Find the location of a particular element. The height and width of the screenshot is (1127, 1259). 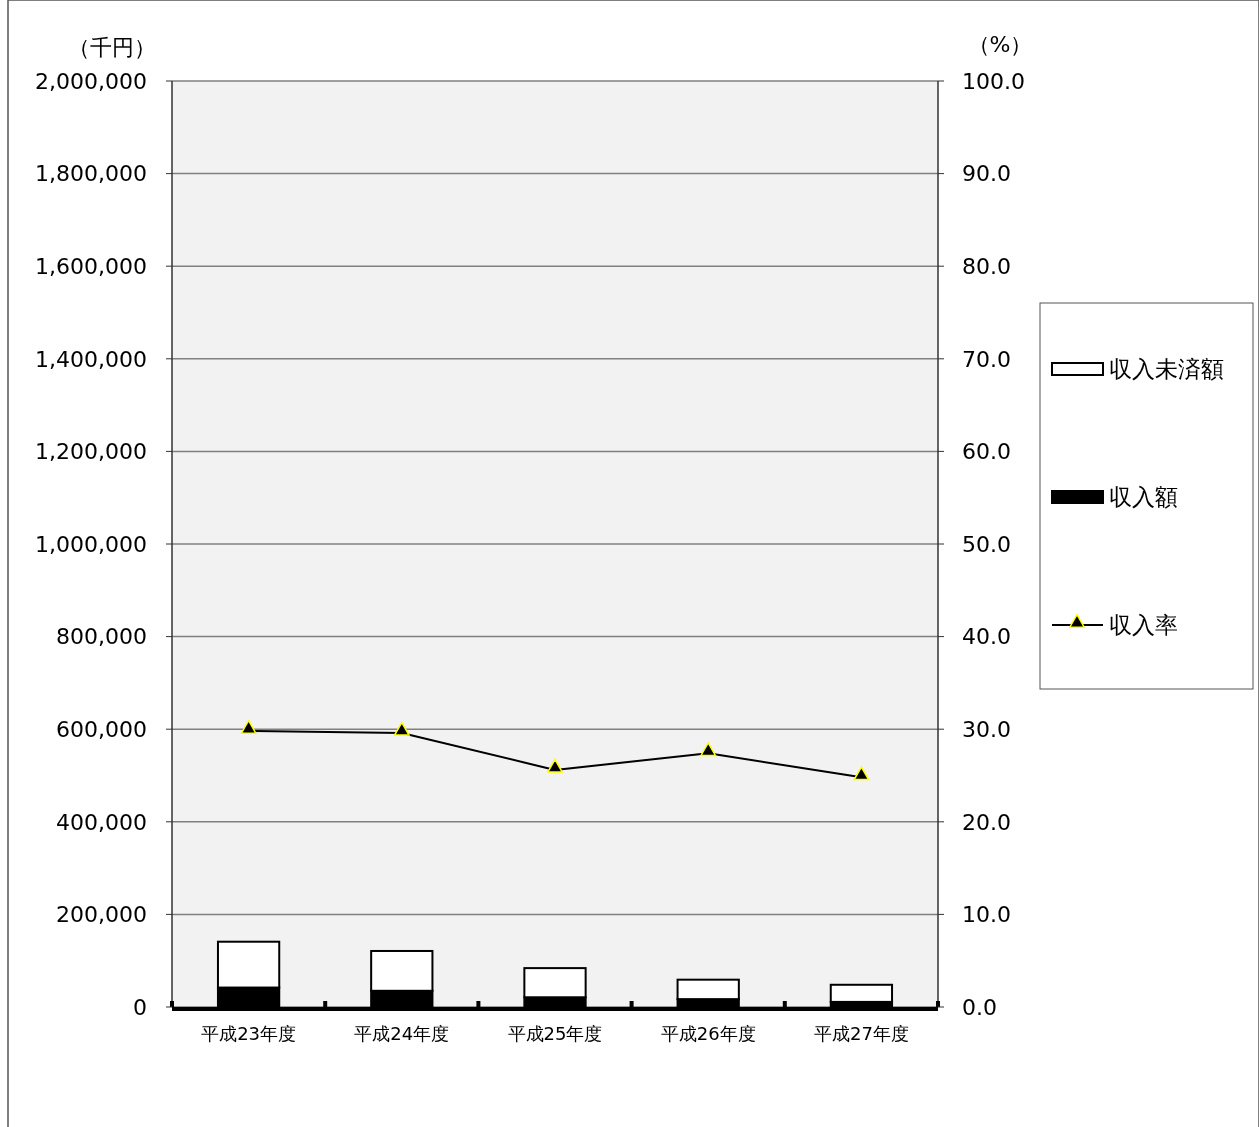

x-tick-label: 平成23年度 is located at coordinates (249, 1033).